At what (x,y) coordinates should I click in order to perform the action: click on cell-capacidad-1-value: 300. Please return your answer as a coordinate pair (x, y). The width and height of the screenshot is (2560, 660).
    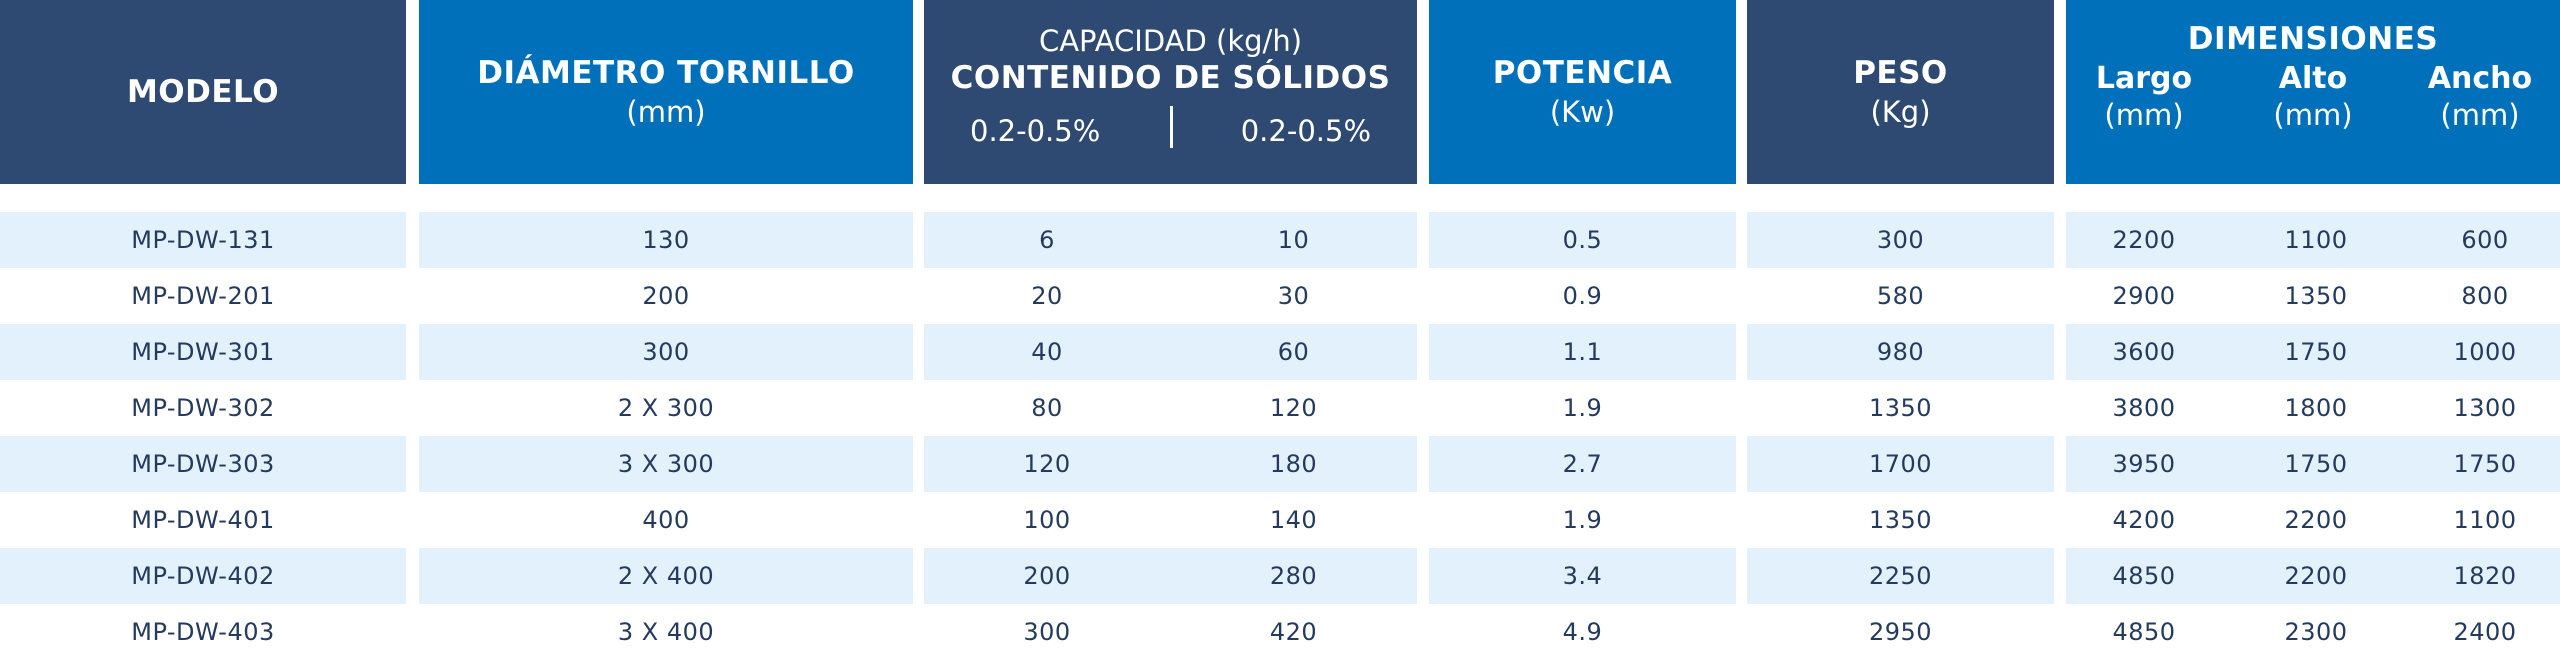
    Looking at the image, I should click on (1047, 632).